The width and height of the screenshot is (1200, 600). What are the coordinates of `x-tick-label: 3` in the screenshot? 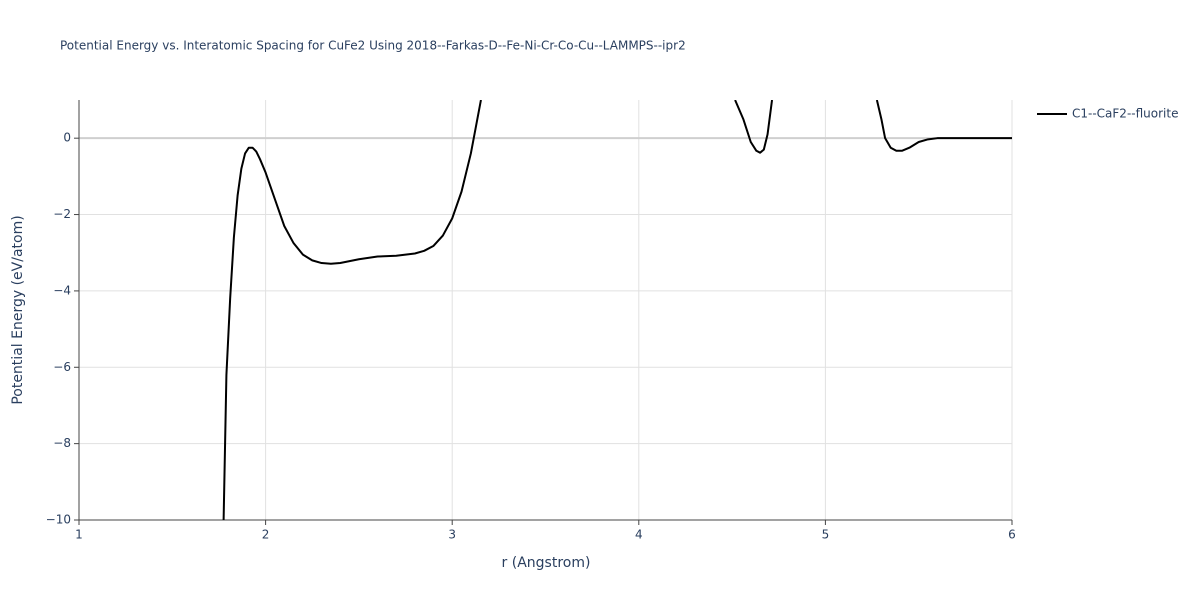 It's located at (452, 535).